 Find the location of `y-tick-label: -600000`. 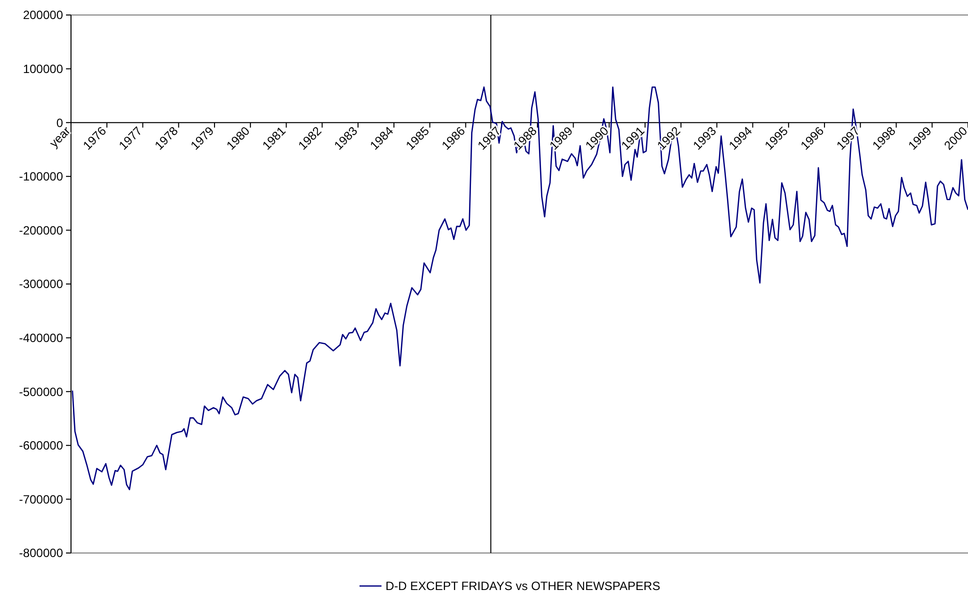

y-tick-label: -600000 is located at coordinates (41, 445).